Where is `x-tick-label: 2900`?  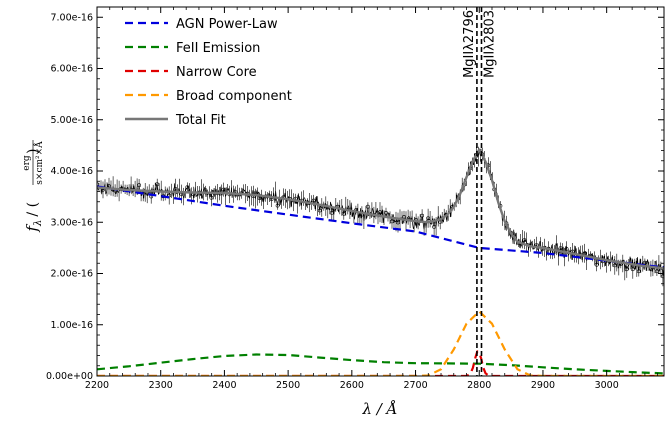
x-tick-label: 2900 is located at coordinates (543, 385).